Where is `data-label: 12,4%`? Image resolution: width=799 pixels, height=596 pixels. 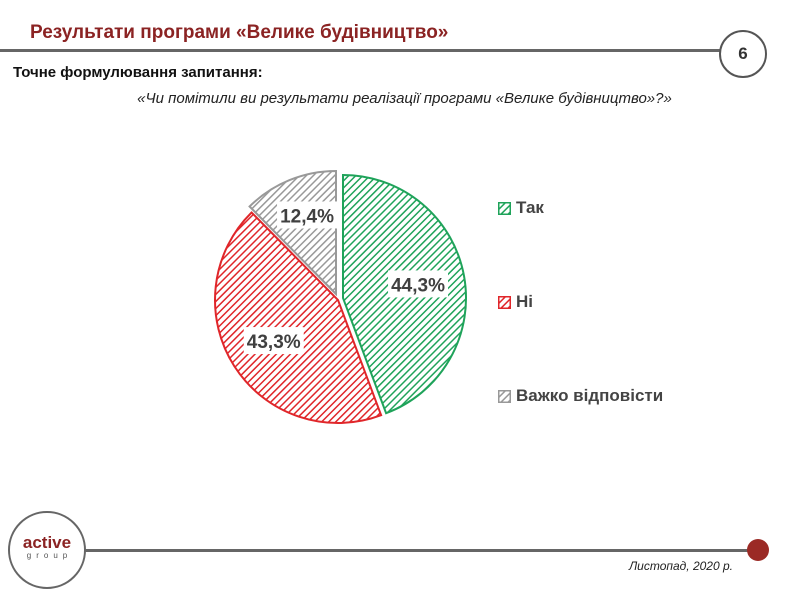 data-label: 12,4% is located at coordinates (307, 216).